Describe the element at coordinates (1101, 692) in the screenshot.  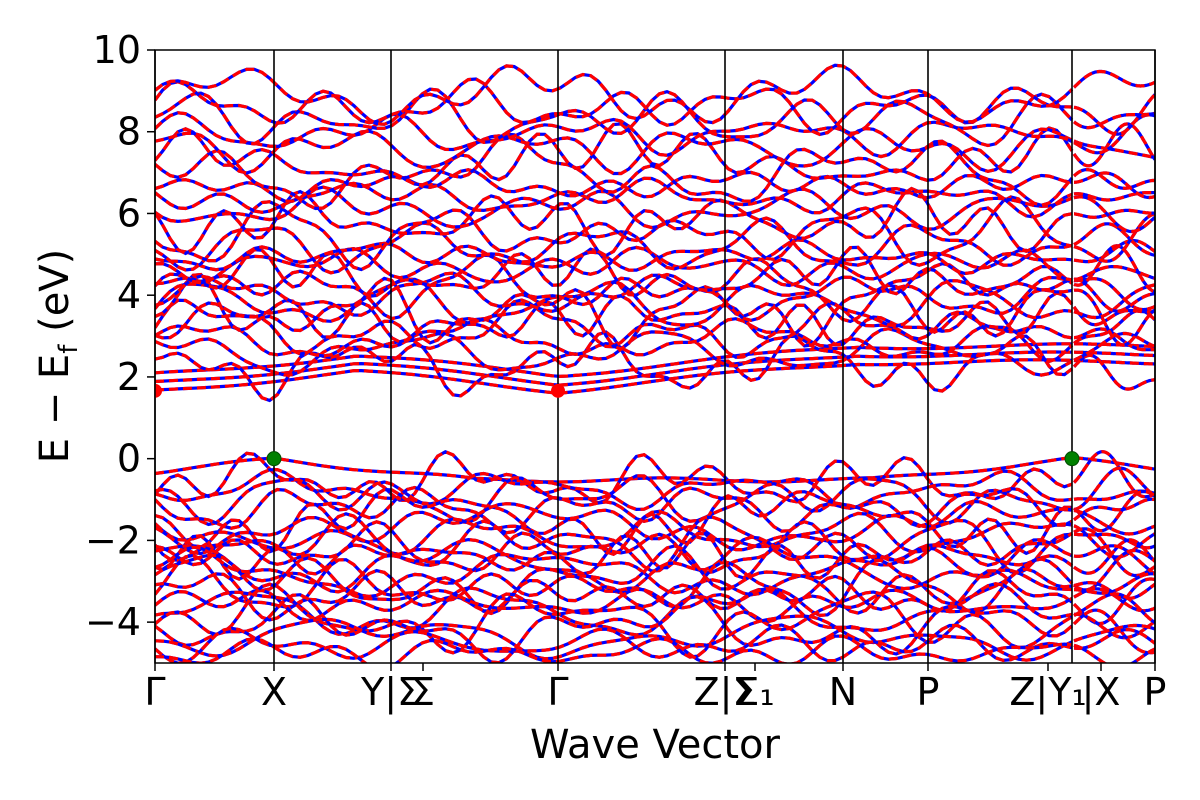
I see `x-tick-label: |X` at that location.